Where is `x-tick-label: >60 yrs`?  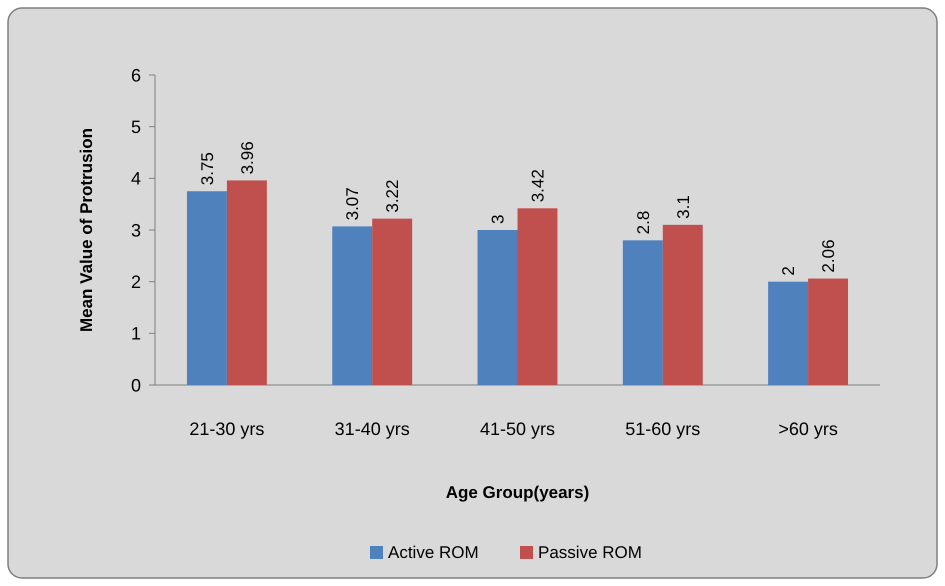 x-tick-label: >60 yrs is located at coordinates (808, 429).